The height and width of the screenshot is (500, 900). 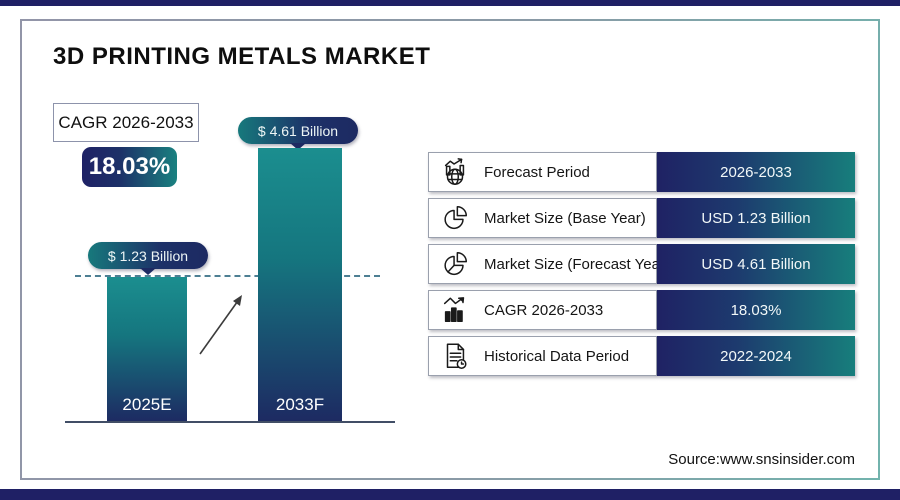 What do you see at coordinates (544, 310) in the screenshot?
I see `table-row-label: CAGR 2026-2033` at bounding box center [544, 310].